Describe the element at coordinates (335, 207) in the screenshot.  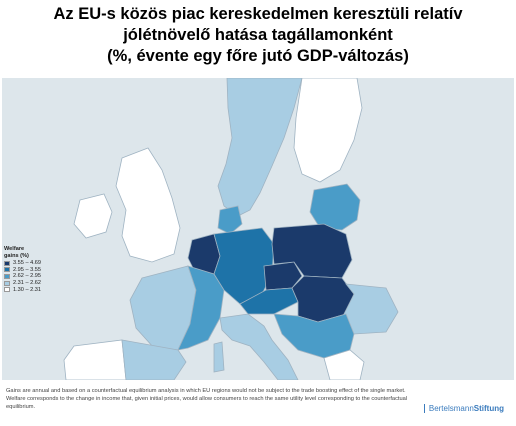
I see `region-baltics` at that location.